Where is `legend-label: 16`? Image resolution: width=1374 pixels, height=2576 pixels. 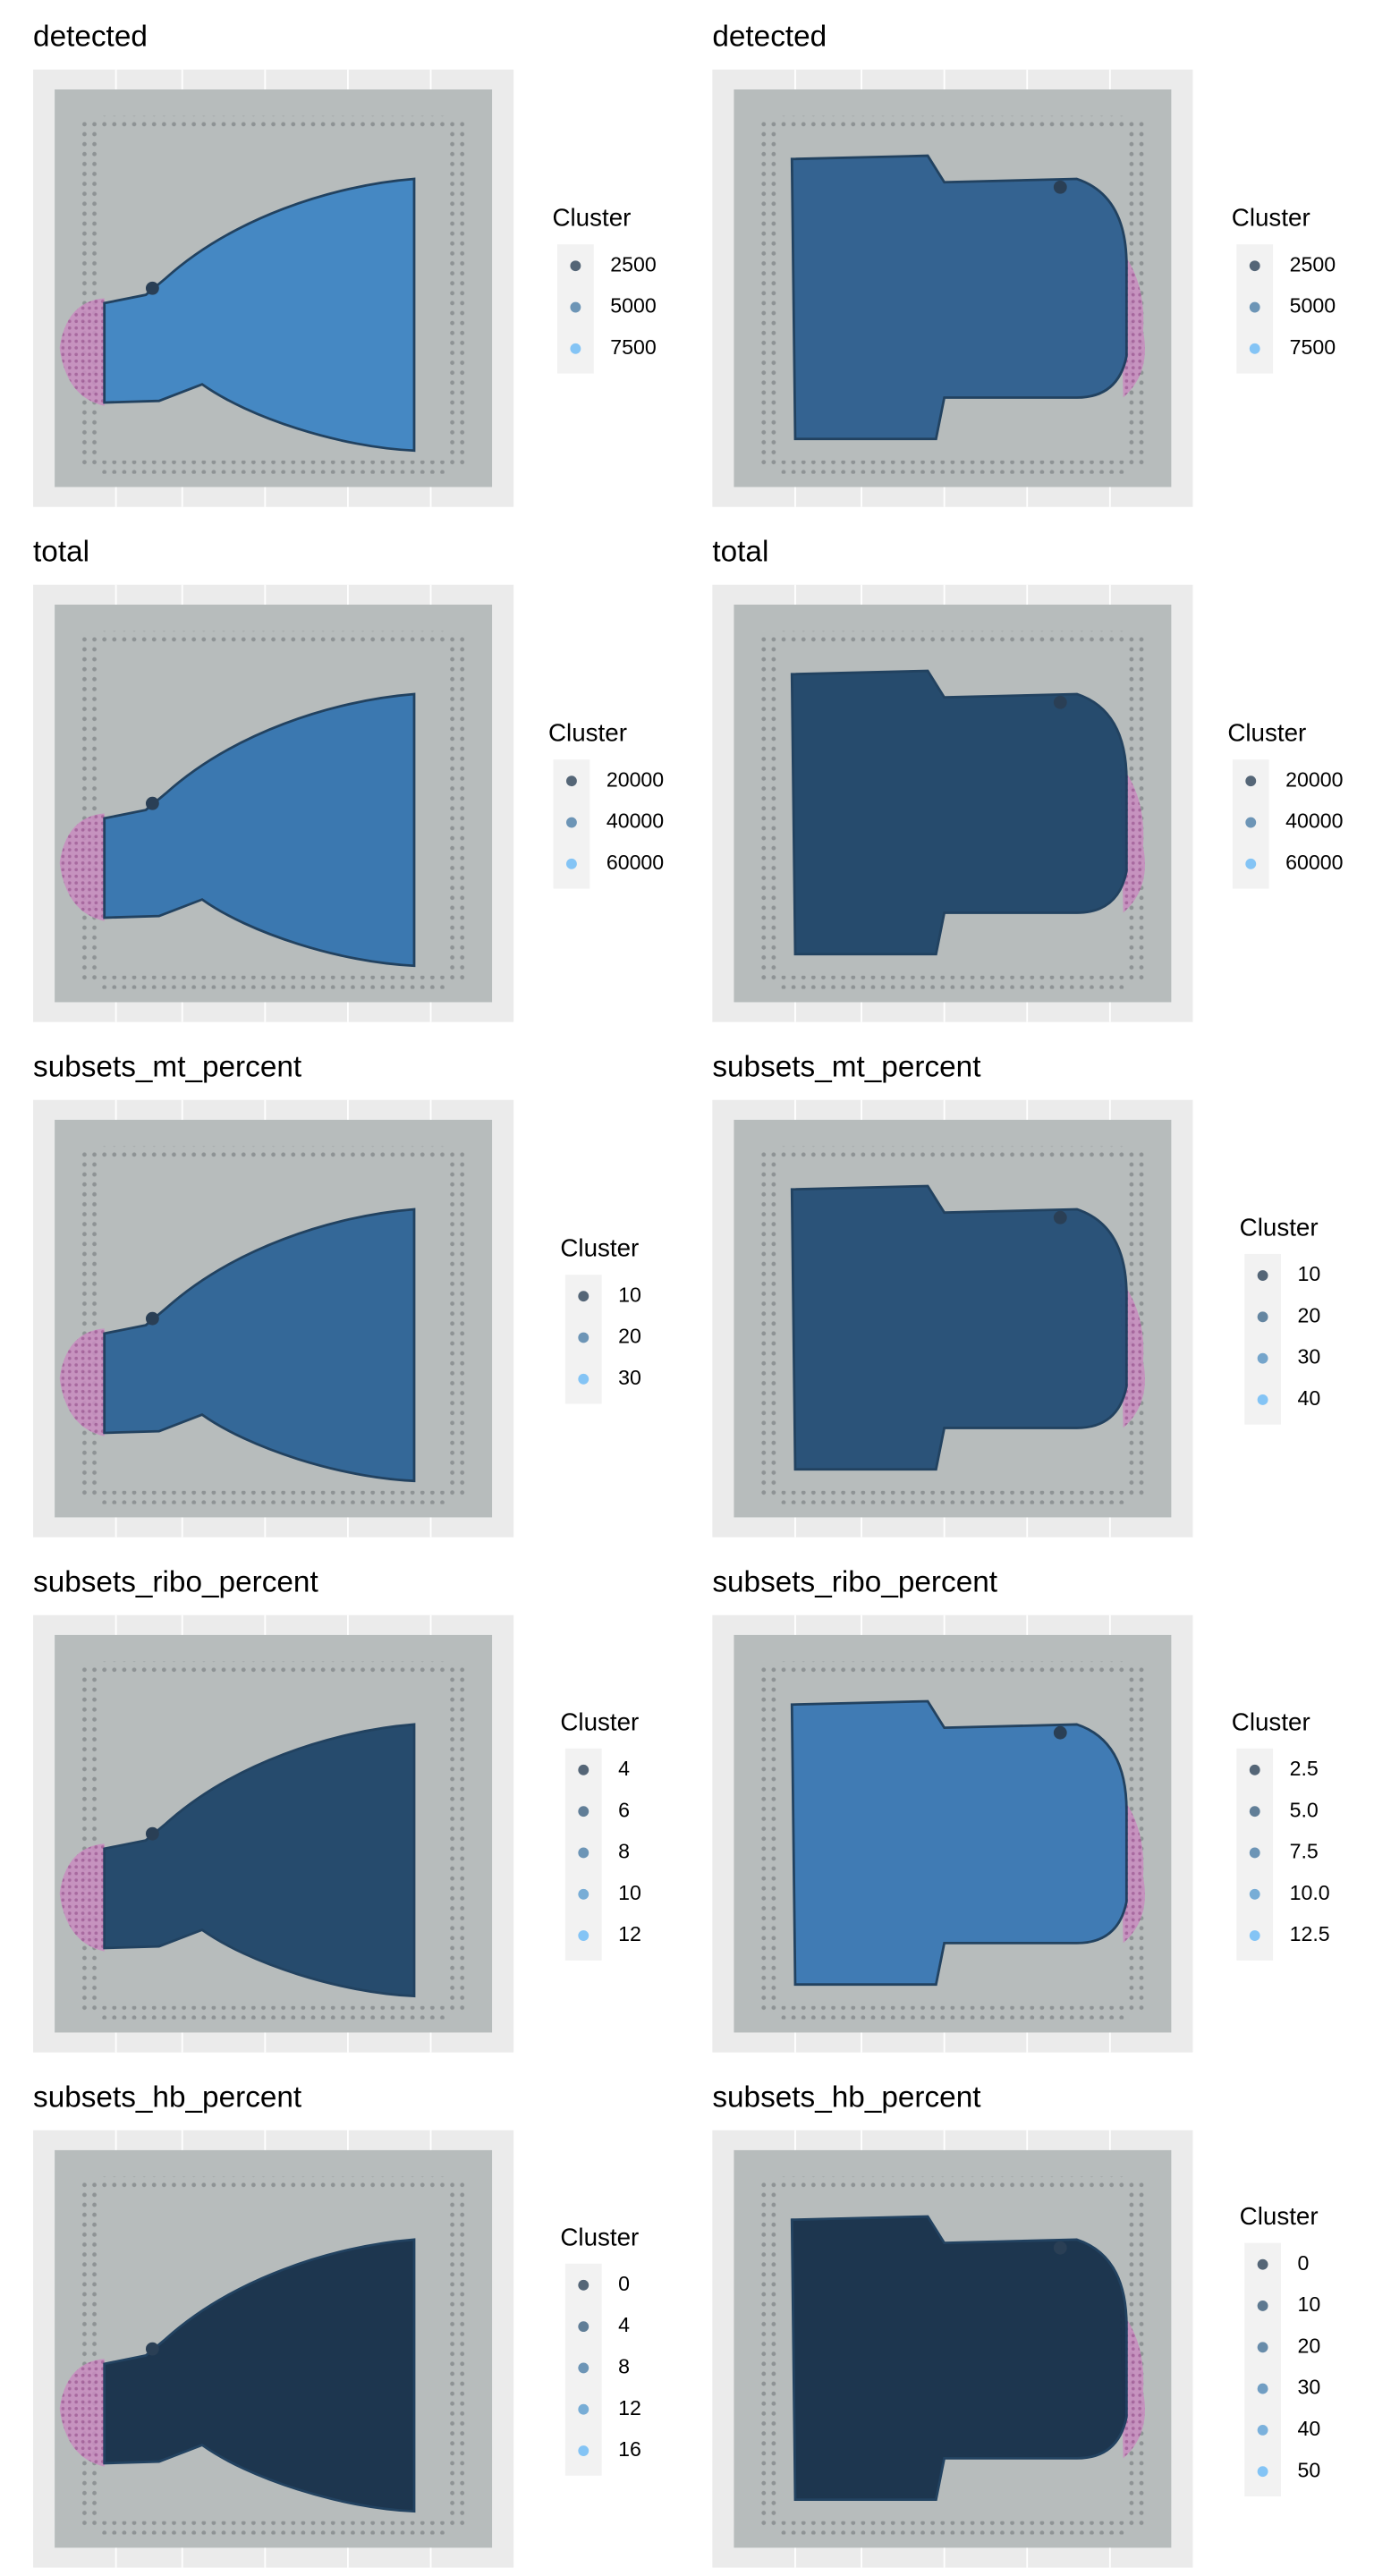 legend-label: 16 is located at coordinates (629, 2449).